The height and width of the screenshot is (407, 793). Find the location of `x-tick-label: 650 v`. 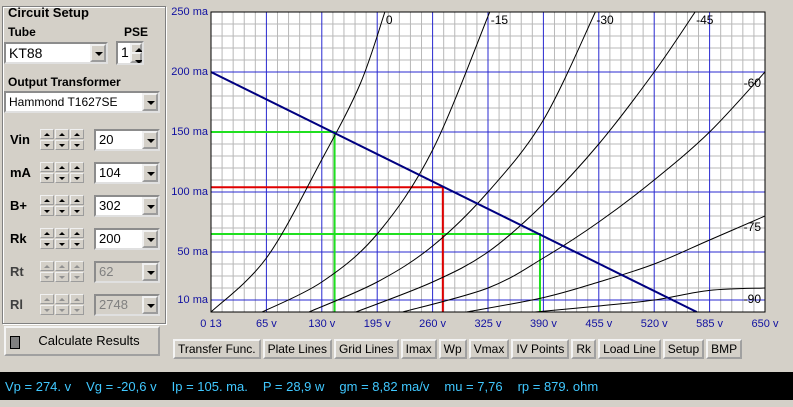

x-tick-label: 650 v is located at coordinates (765, 324).